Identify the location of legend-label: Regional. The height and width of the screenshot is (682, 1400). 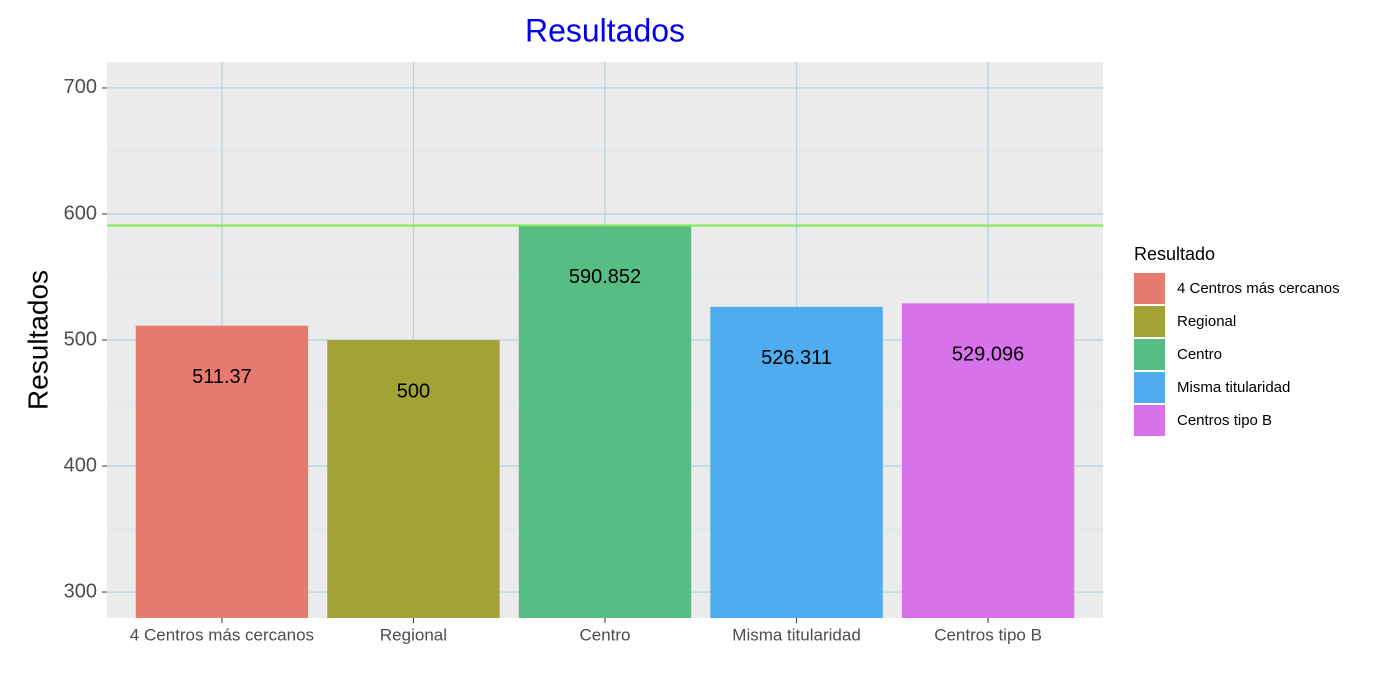
(1206, 321).